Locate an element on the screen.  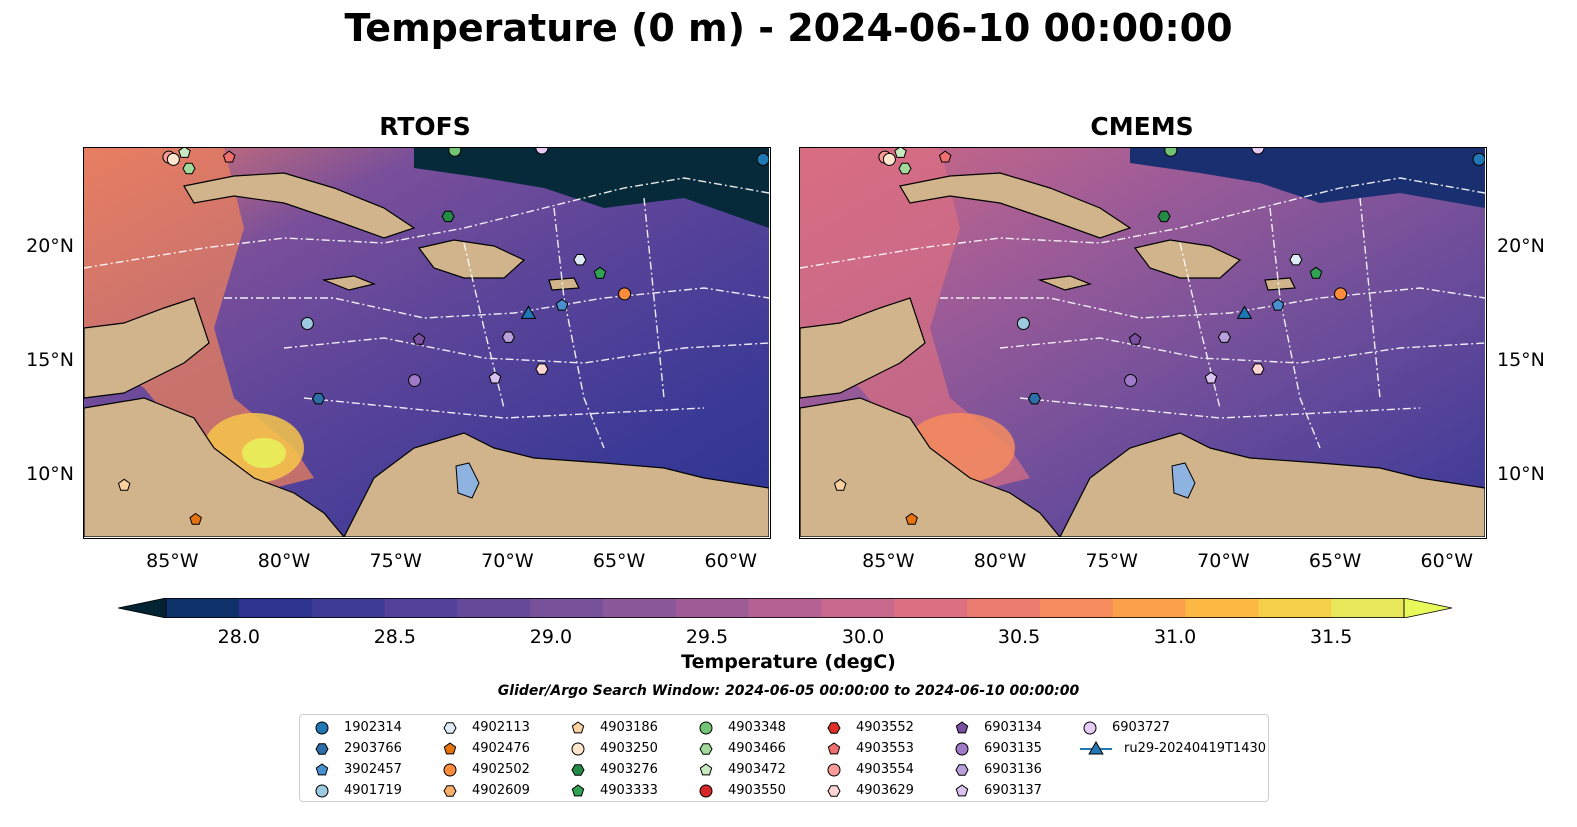
lon-tick-label: 65°W is located at coordinates (1335, 561).